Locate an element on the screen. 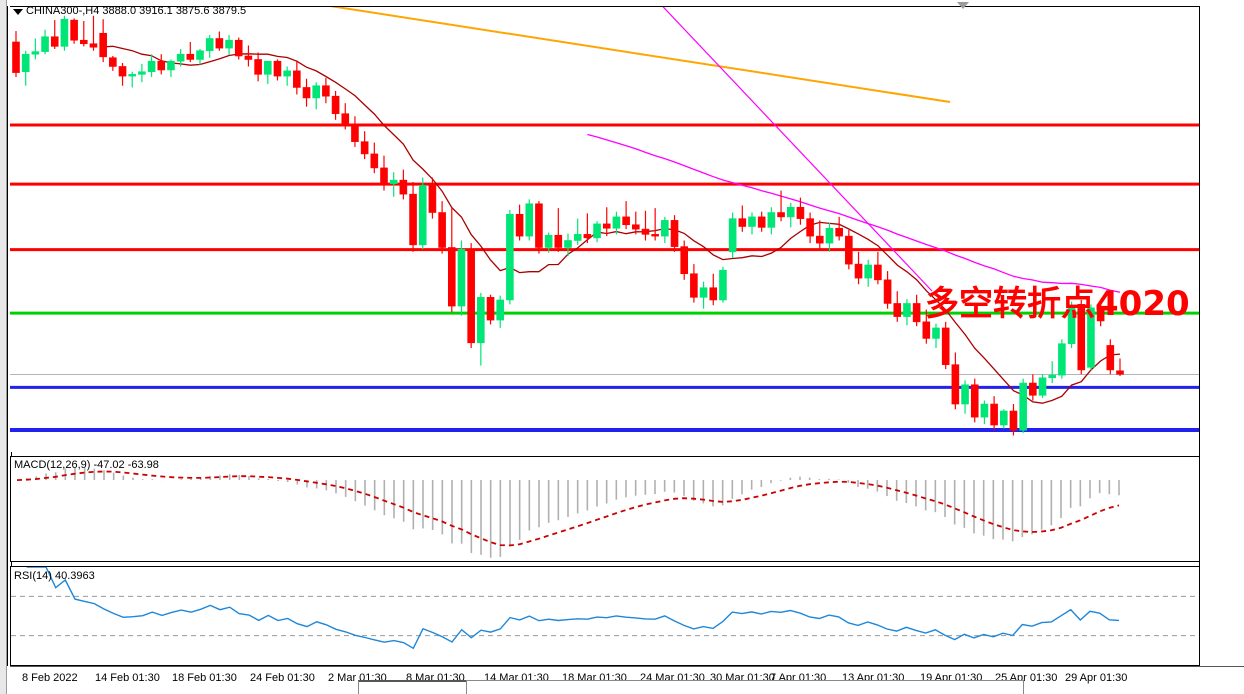 This screenshot has height=694, width=1244. orange-trendline is located at coordinates (640, 55).